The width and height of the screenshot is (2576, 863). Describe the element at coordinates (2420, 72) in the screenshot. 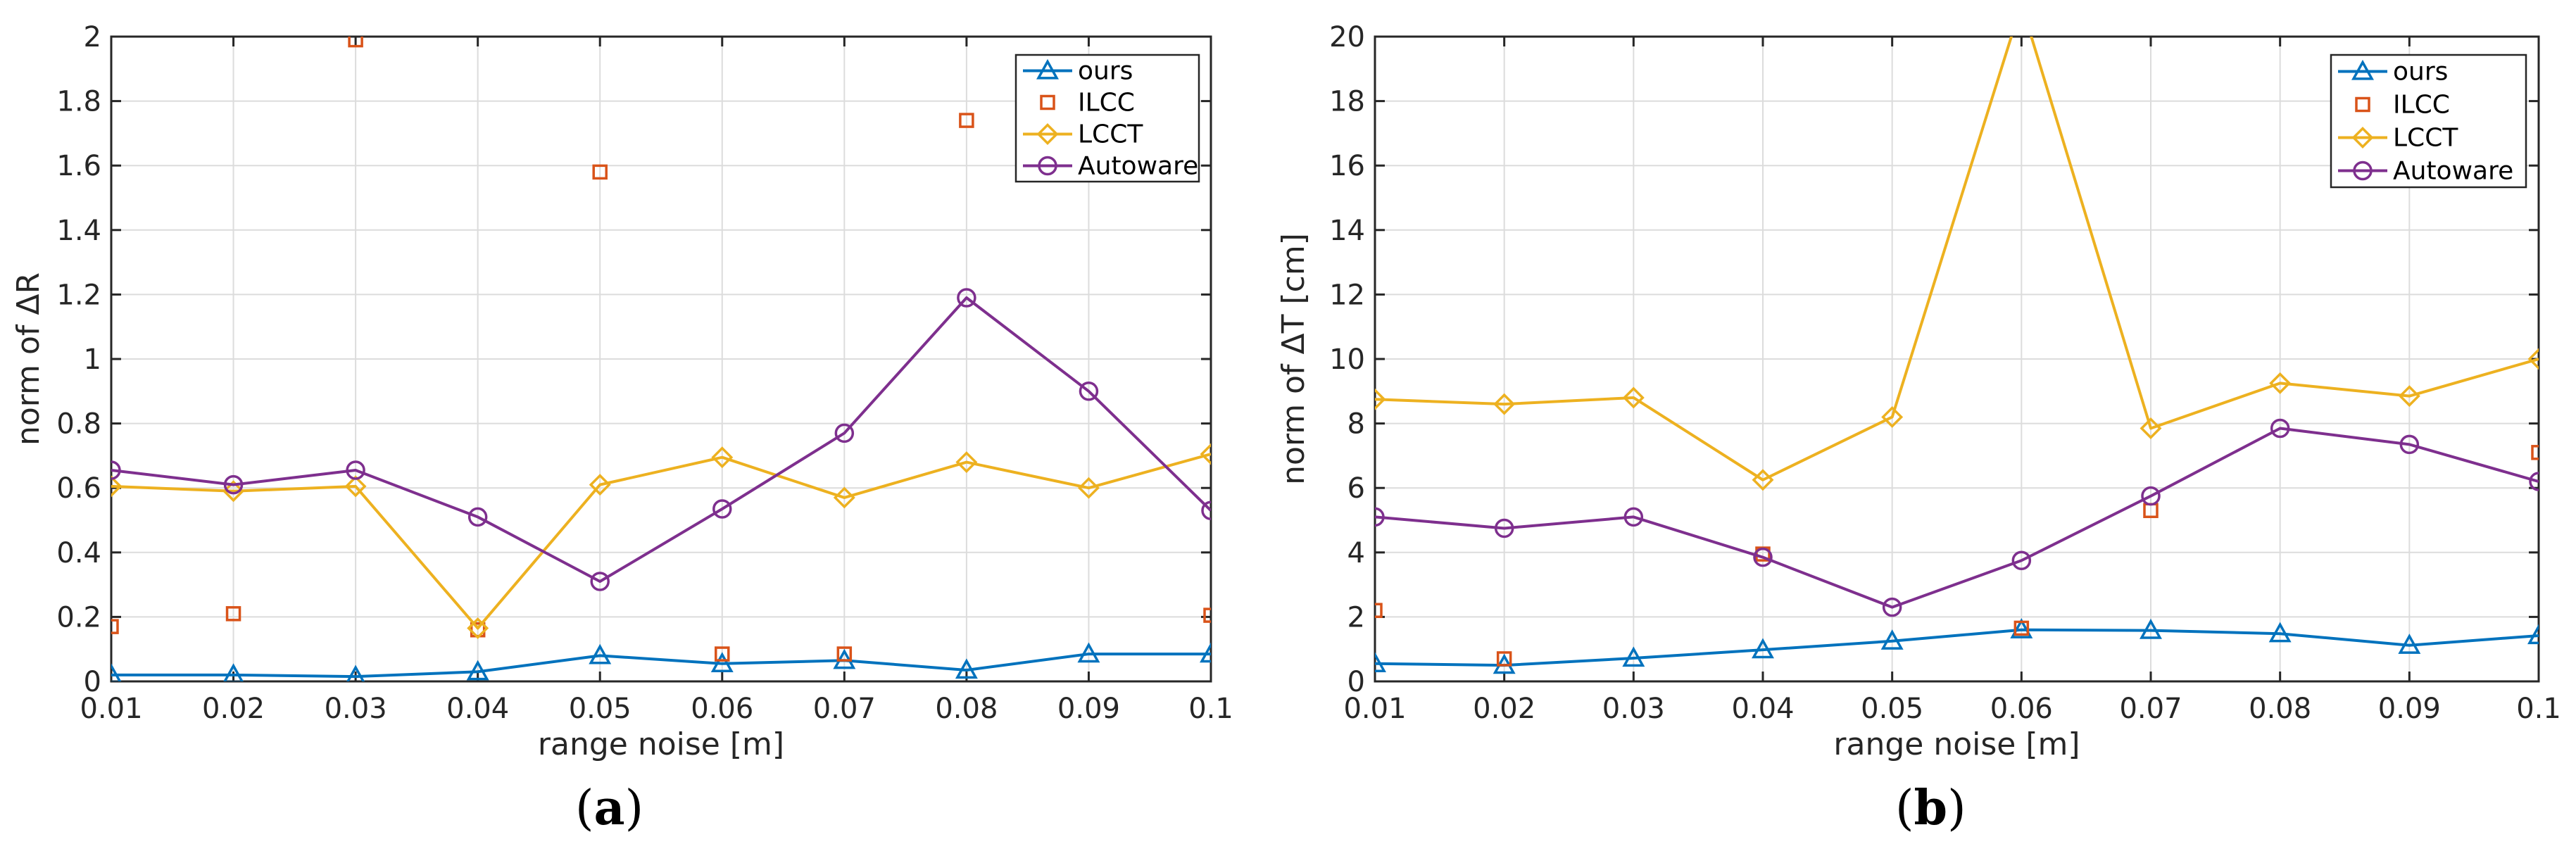

I see `chart-b-legend-ours-label: ours` at that location.